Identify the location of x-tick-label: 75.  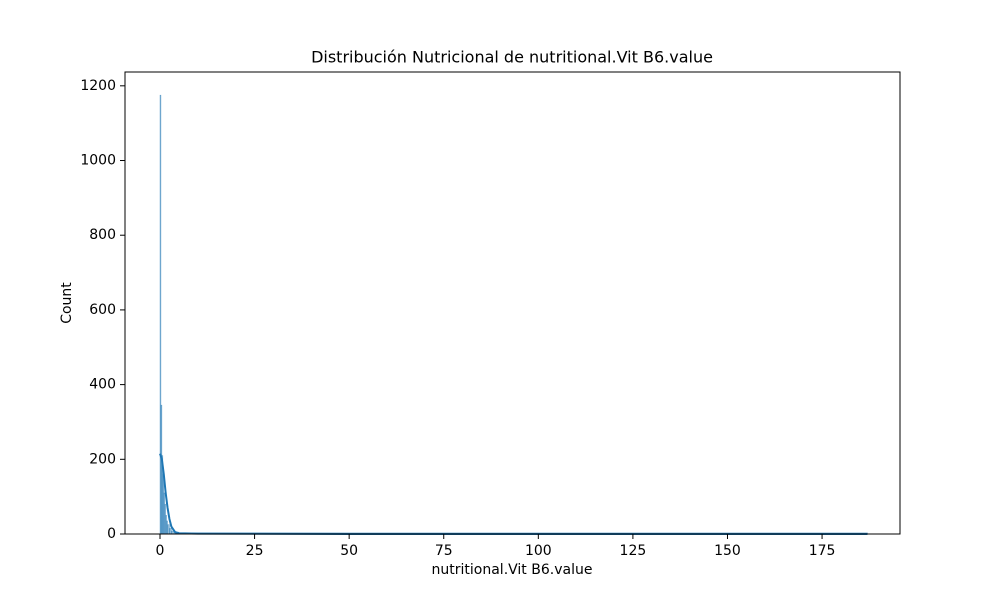
(444, 551).